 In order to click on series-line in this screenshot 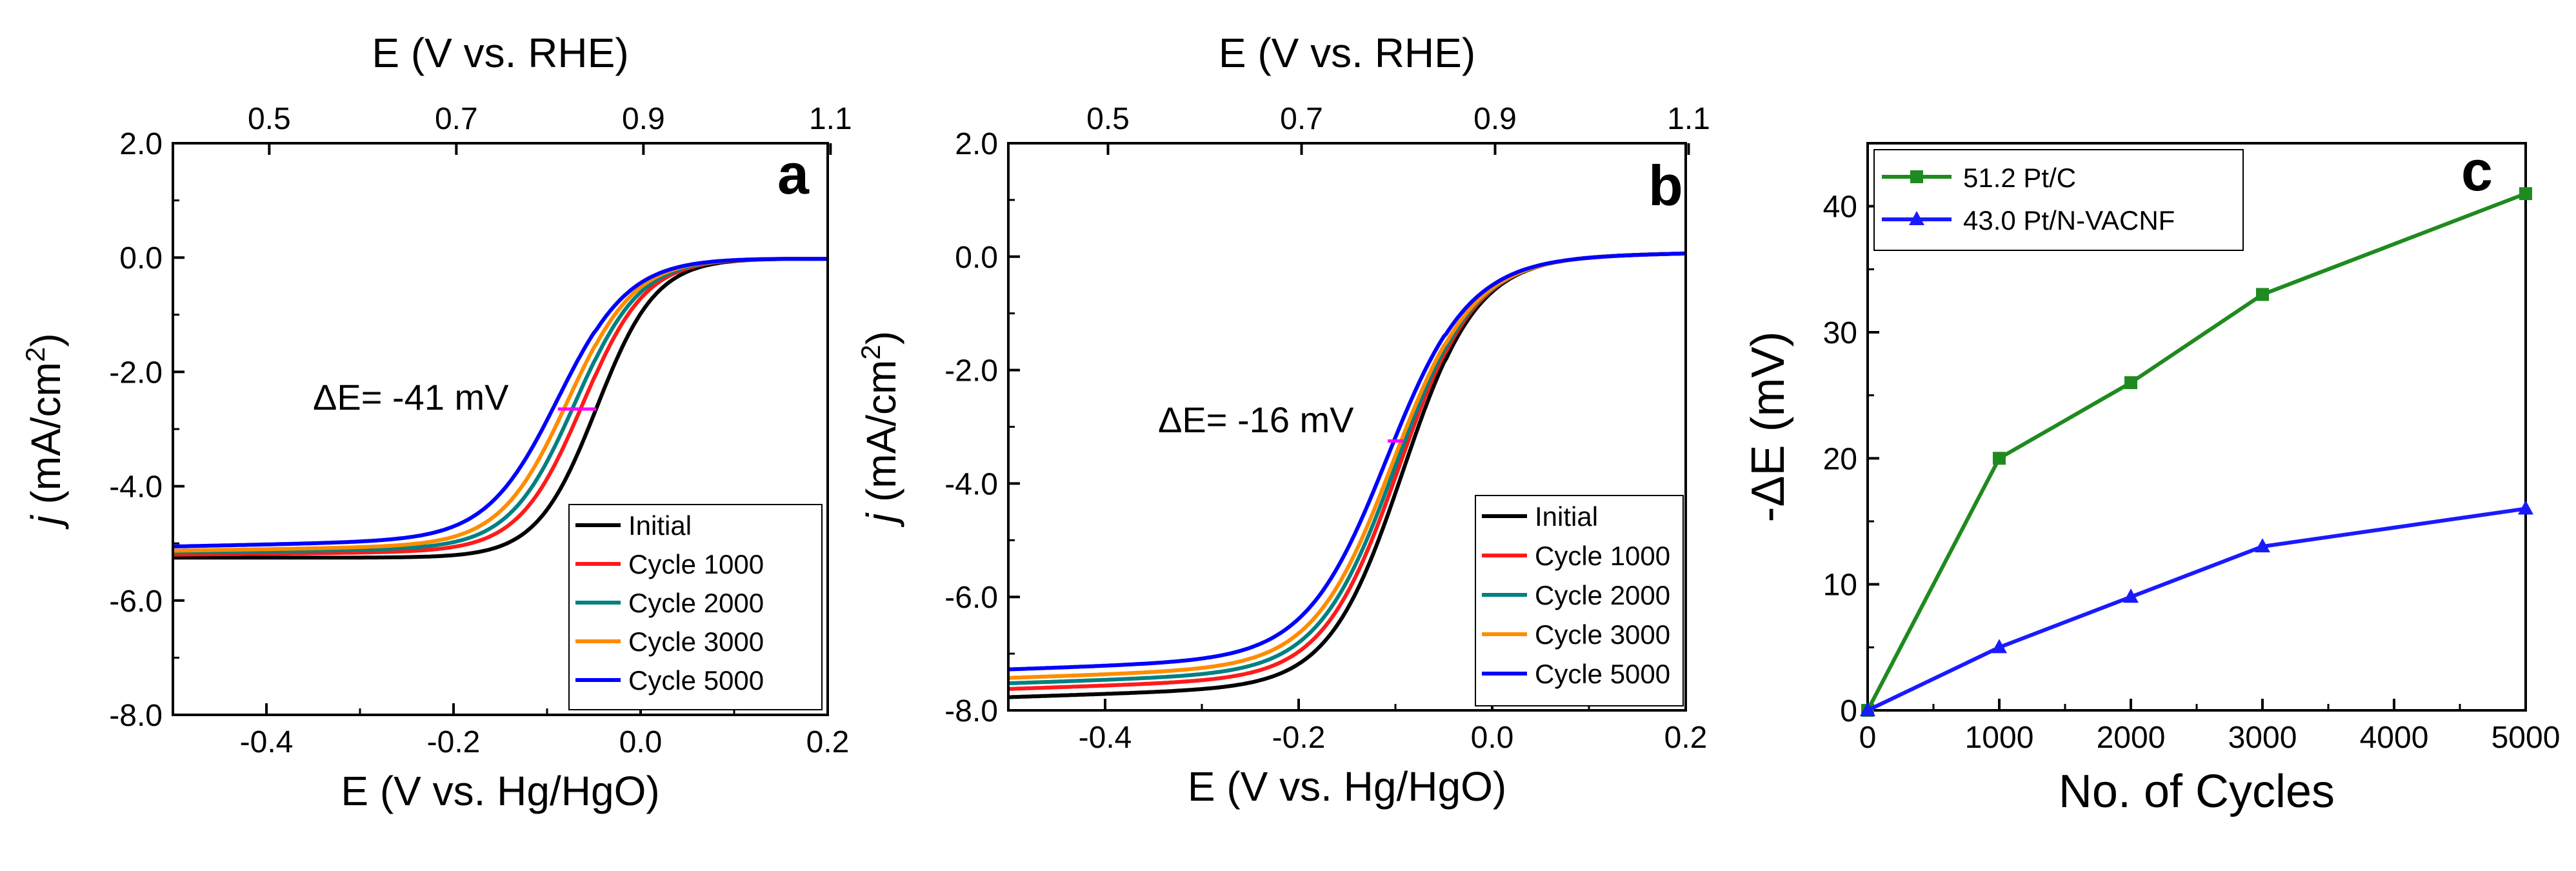, I will do `click(2196, 609)`.